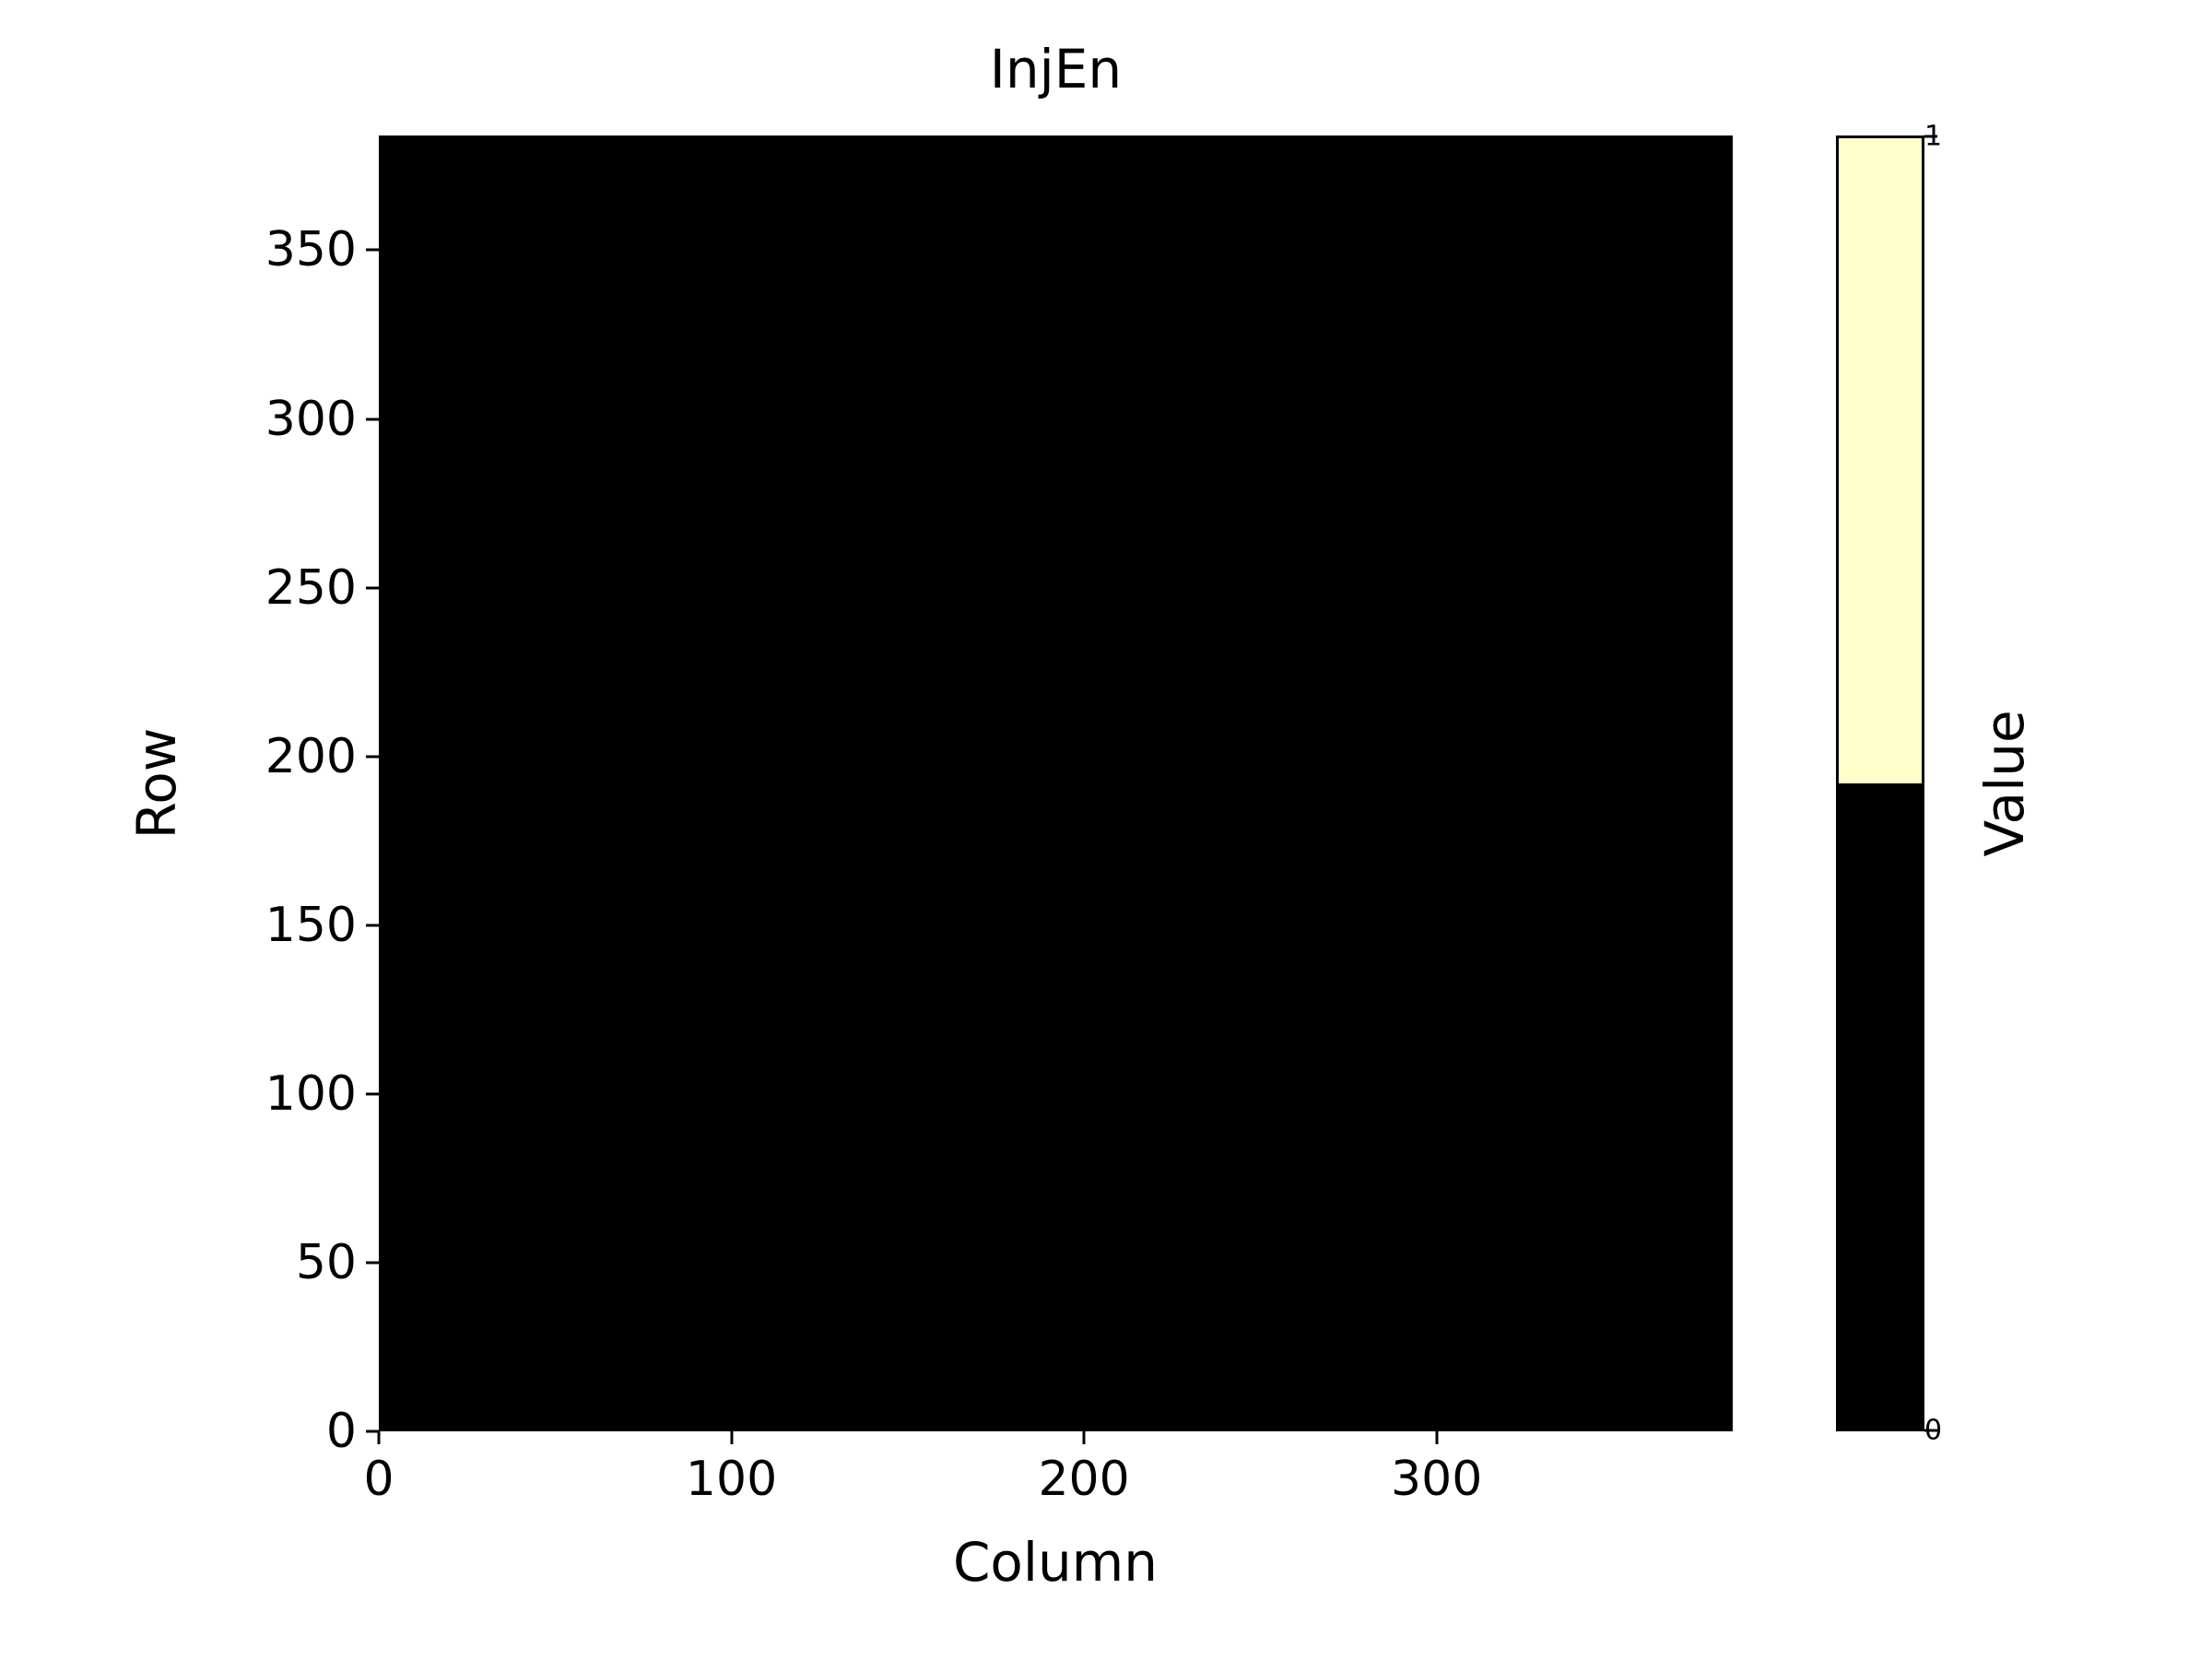 The width and height of the screenshot is (2212, 1659). What do you see at coordinates (1055, 1562) in the screenshot?
I see `x-axis-label: Column` at bounding box center [1055, 1562].